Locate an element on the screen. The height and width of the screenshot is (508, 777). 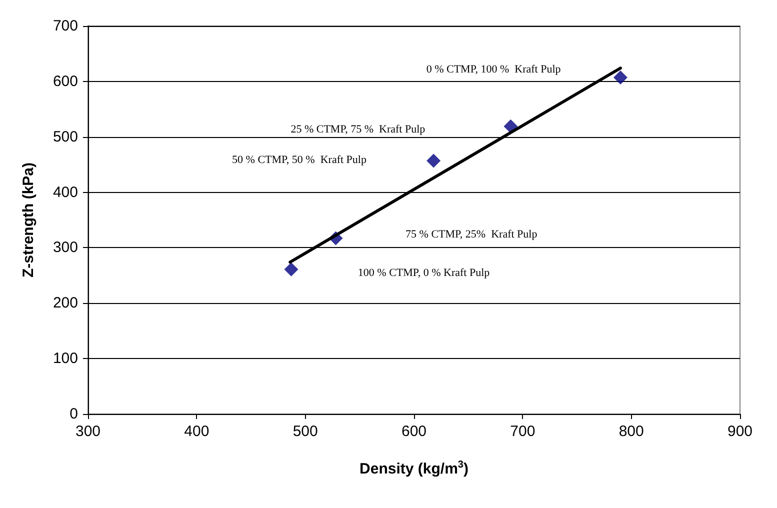
y-tick-label: 200 is located at coordinates (65, 303).